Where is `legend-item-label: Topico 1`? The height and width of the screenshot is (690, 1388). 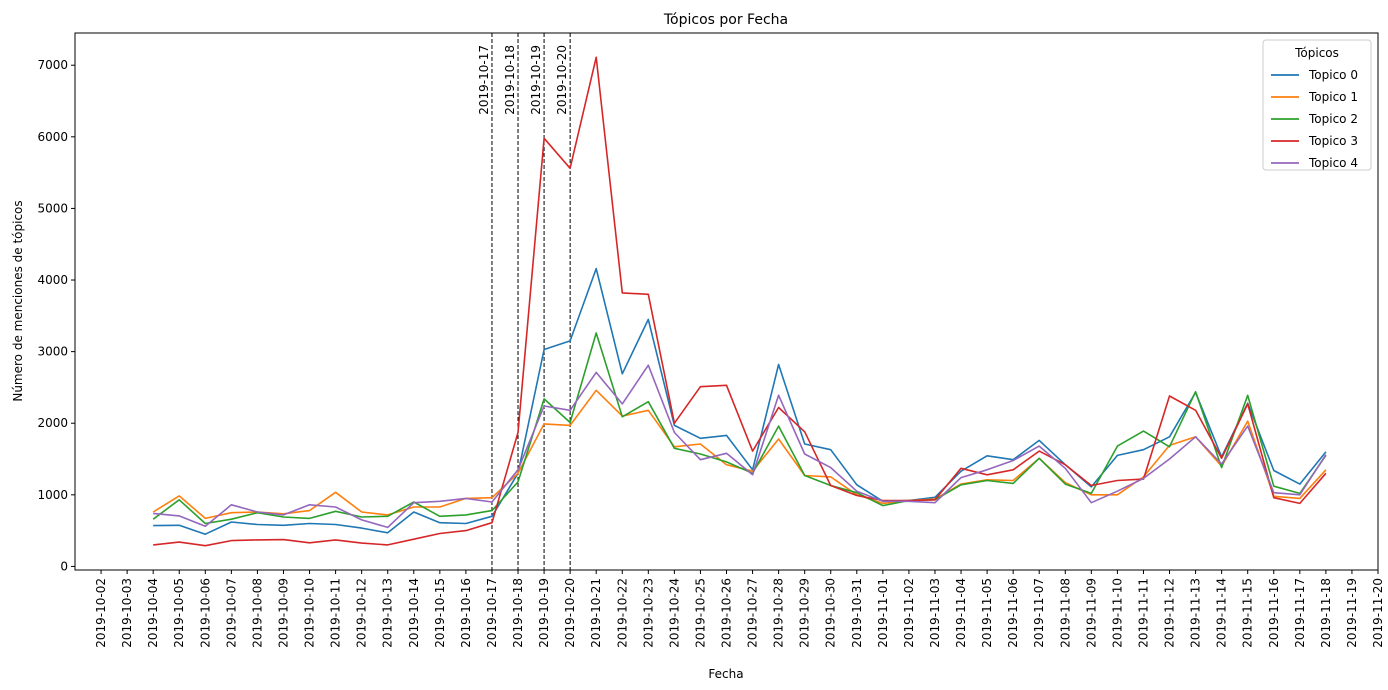 legend-item-label: Topico 1 is located at coordinates (1333, 97).